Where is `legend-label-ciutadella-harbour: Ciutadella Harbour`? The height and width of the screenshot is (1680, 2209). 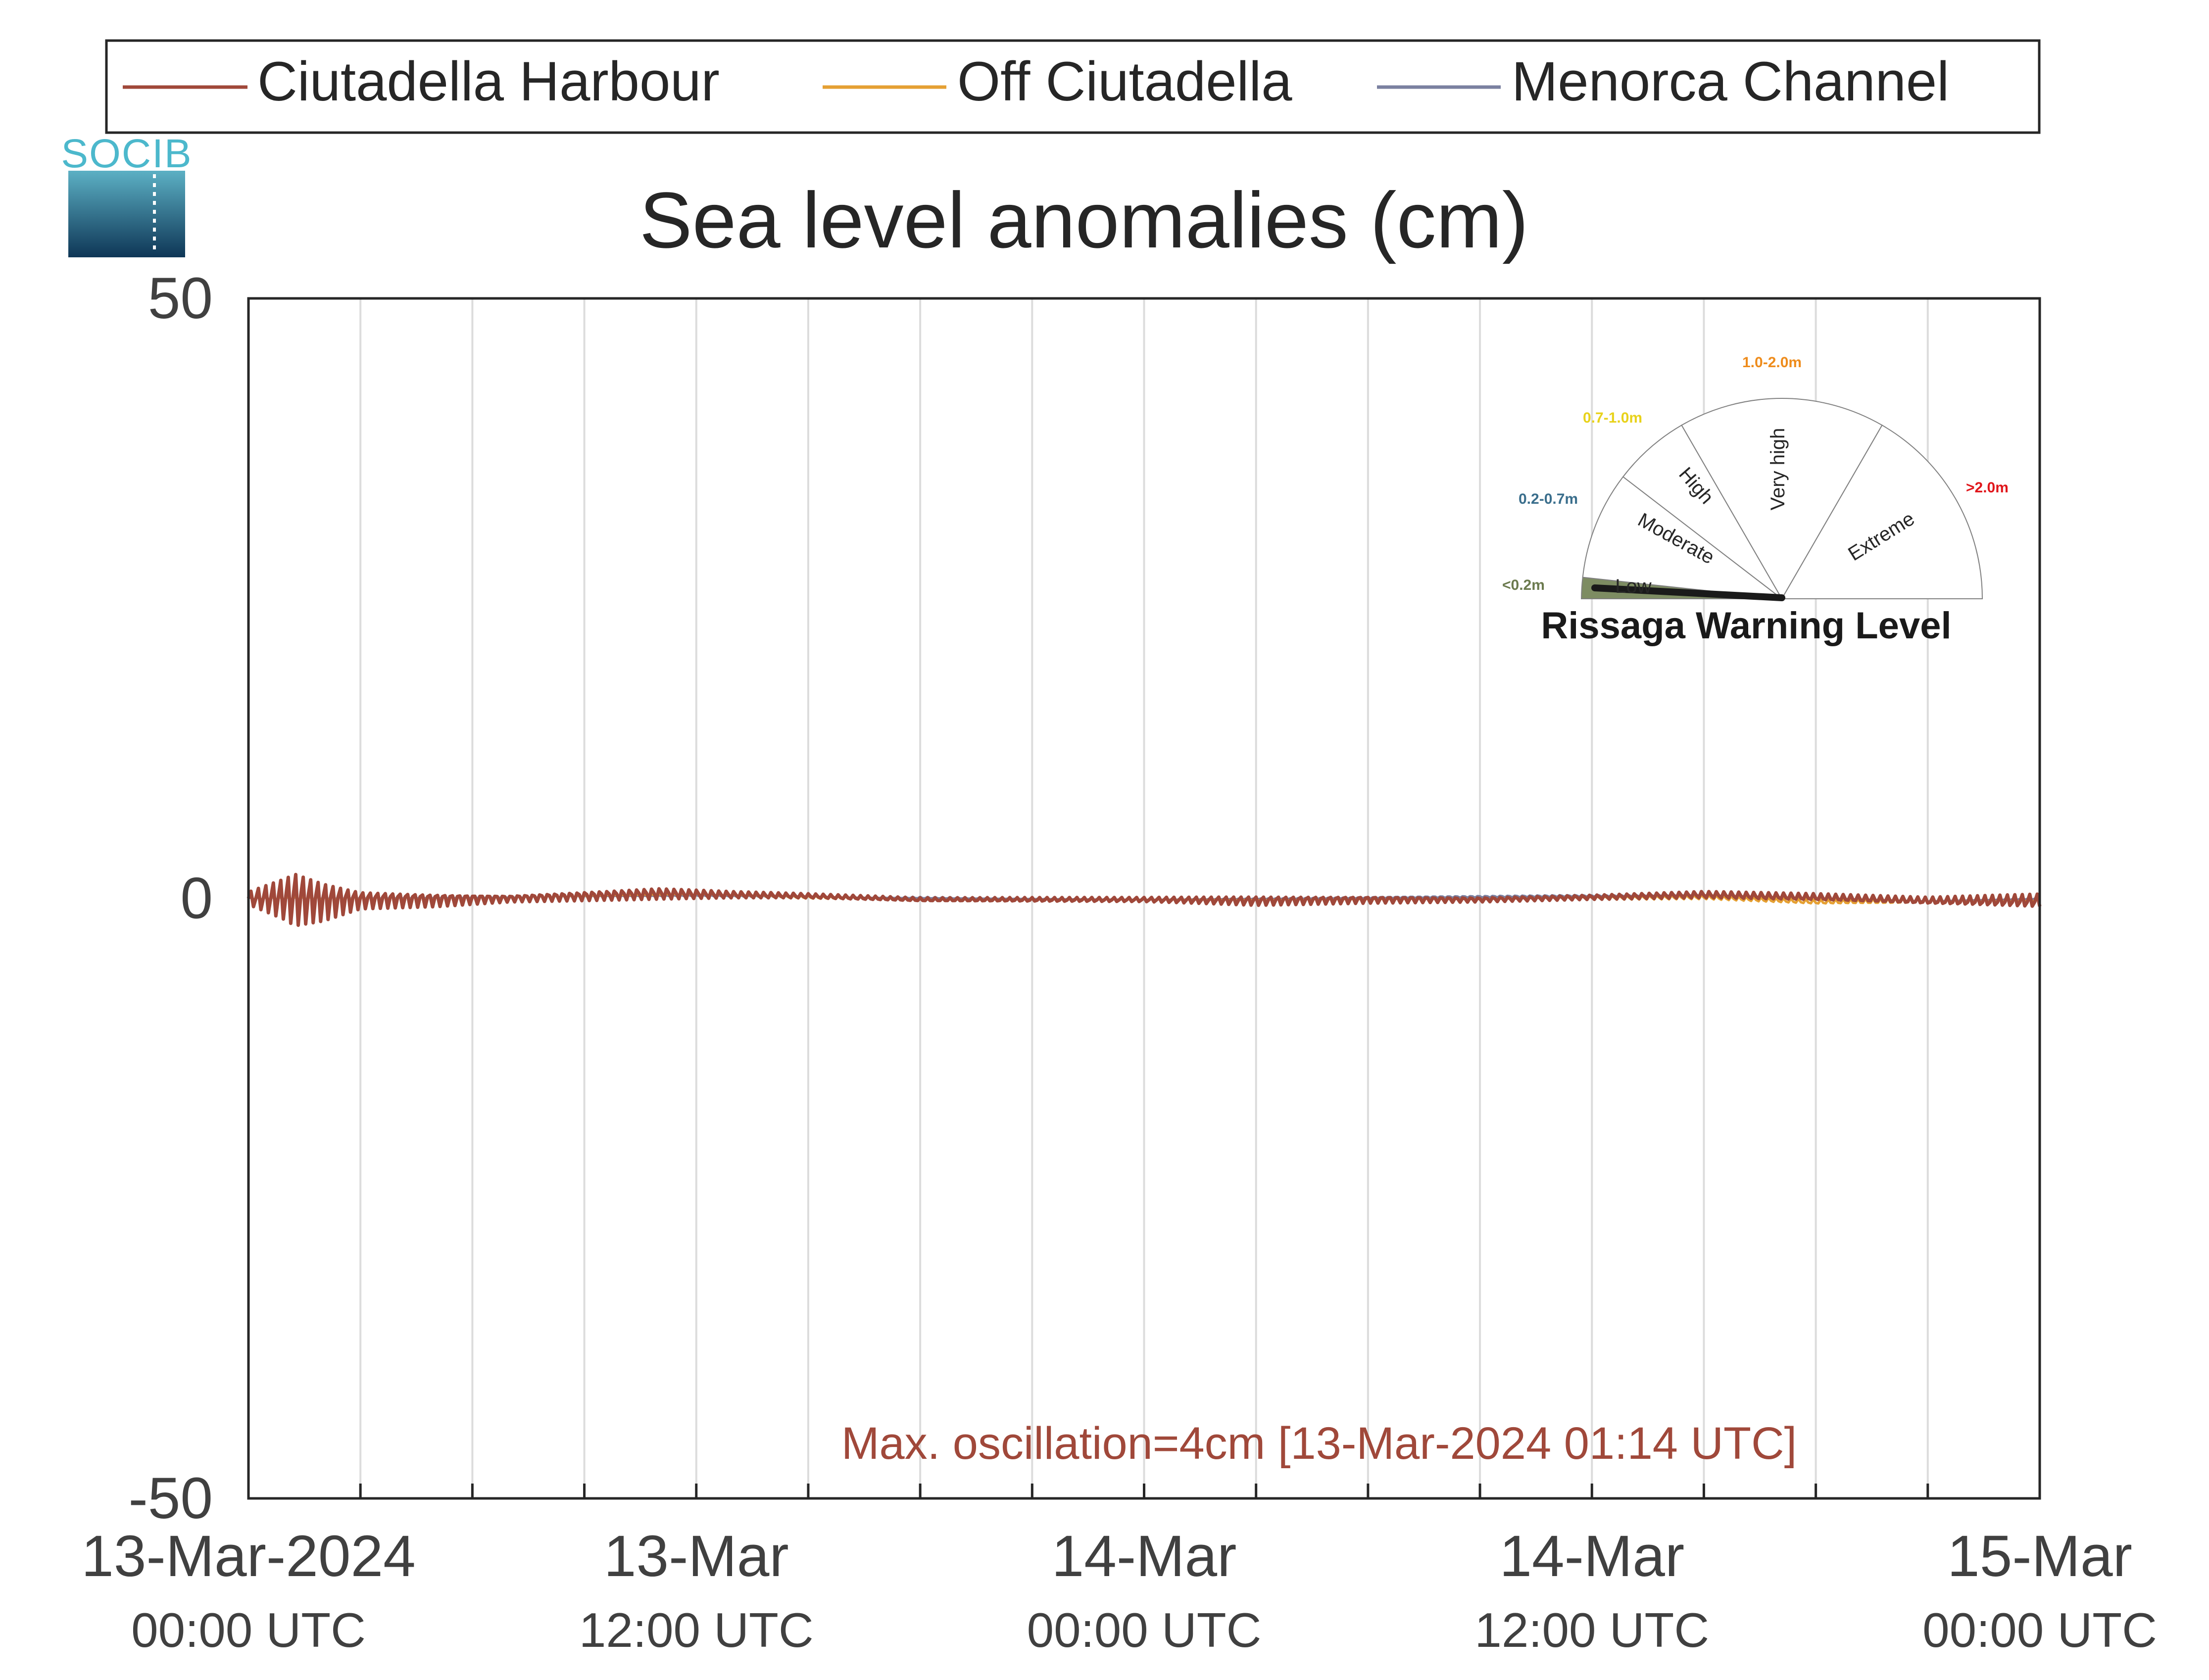 legend-label-ciutadella-harbour: Ciutadella Harbour is located at coordinates (488, 81).